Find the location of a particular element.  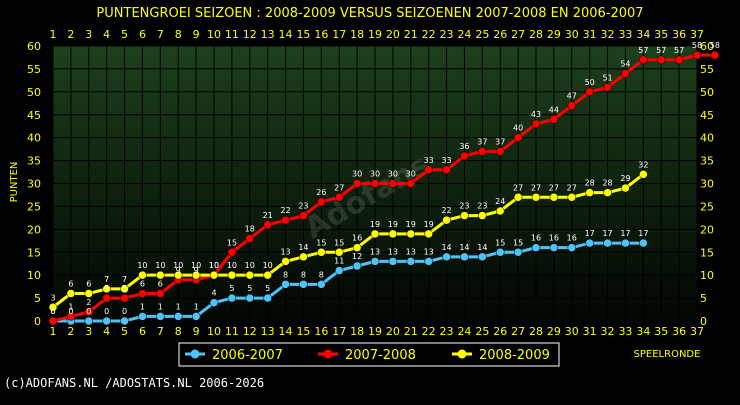

data-label-2007-2008: 6 is located at coordinates (160, 284).